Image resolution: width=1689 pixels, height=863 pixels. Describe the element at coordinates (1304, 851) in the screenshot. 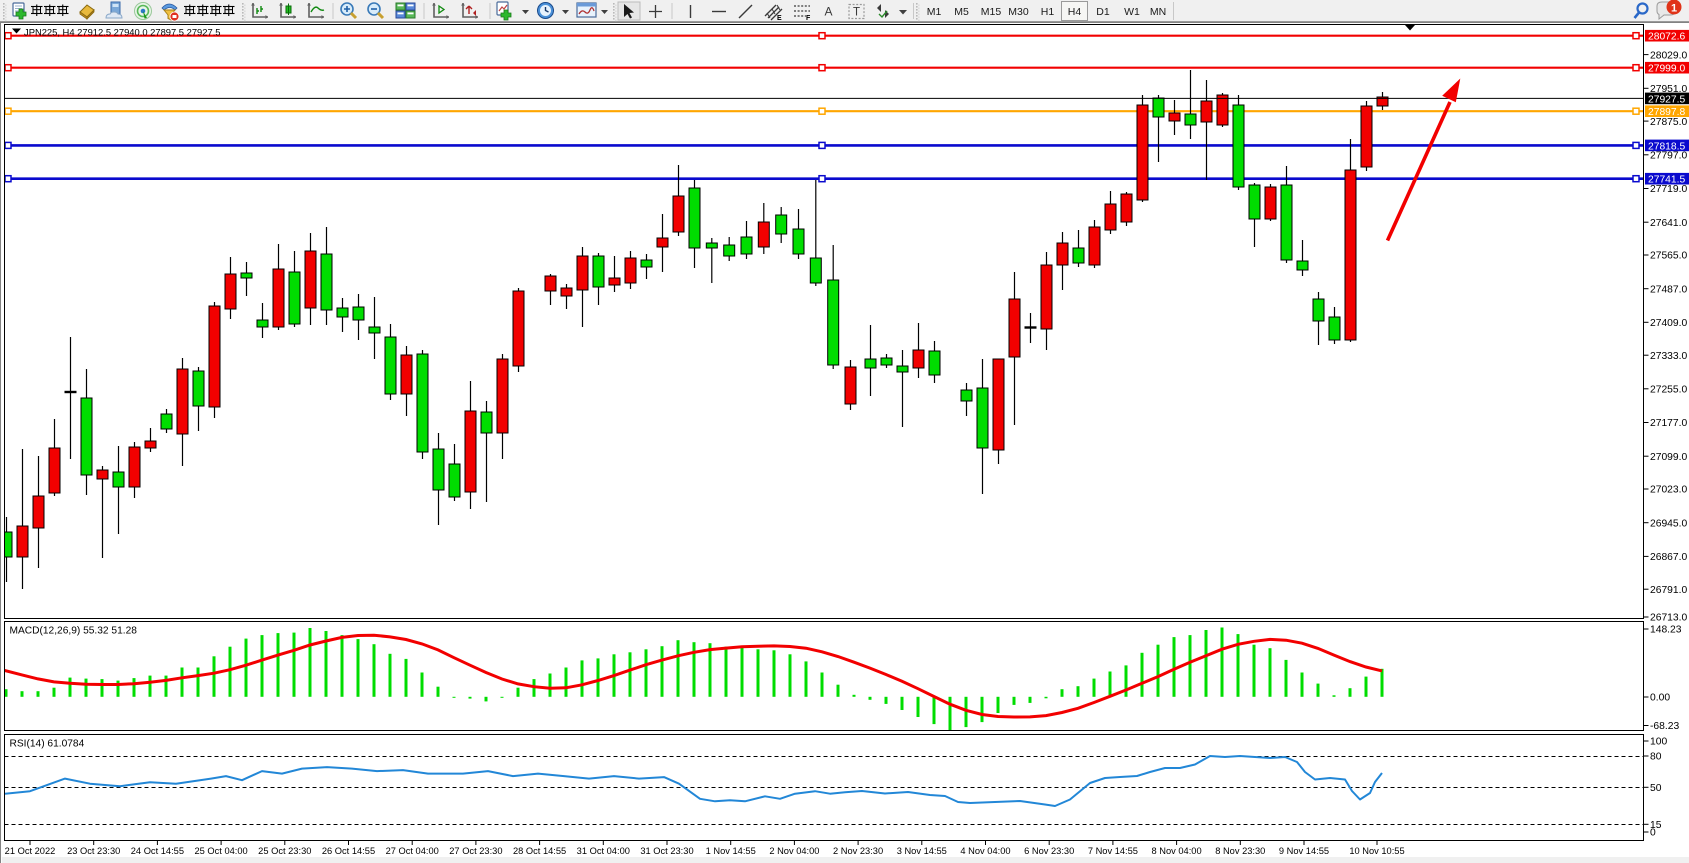

I see `svg-text: 9 Nov 14:55` at that location.